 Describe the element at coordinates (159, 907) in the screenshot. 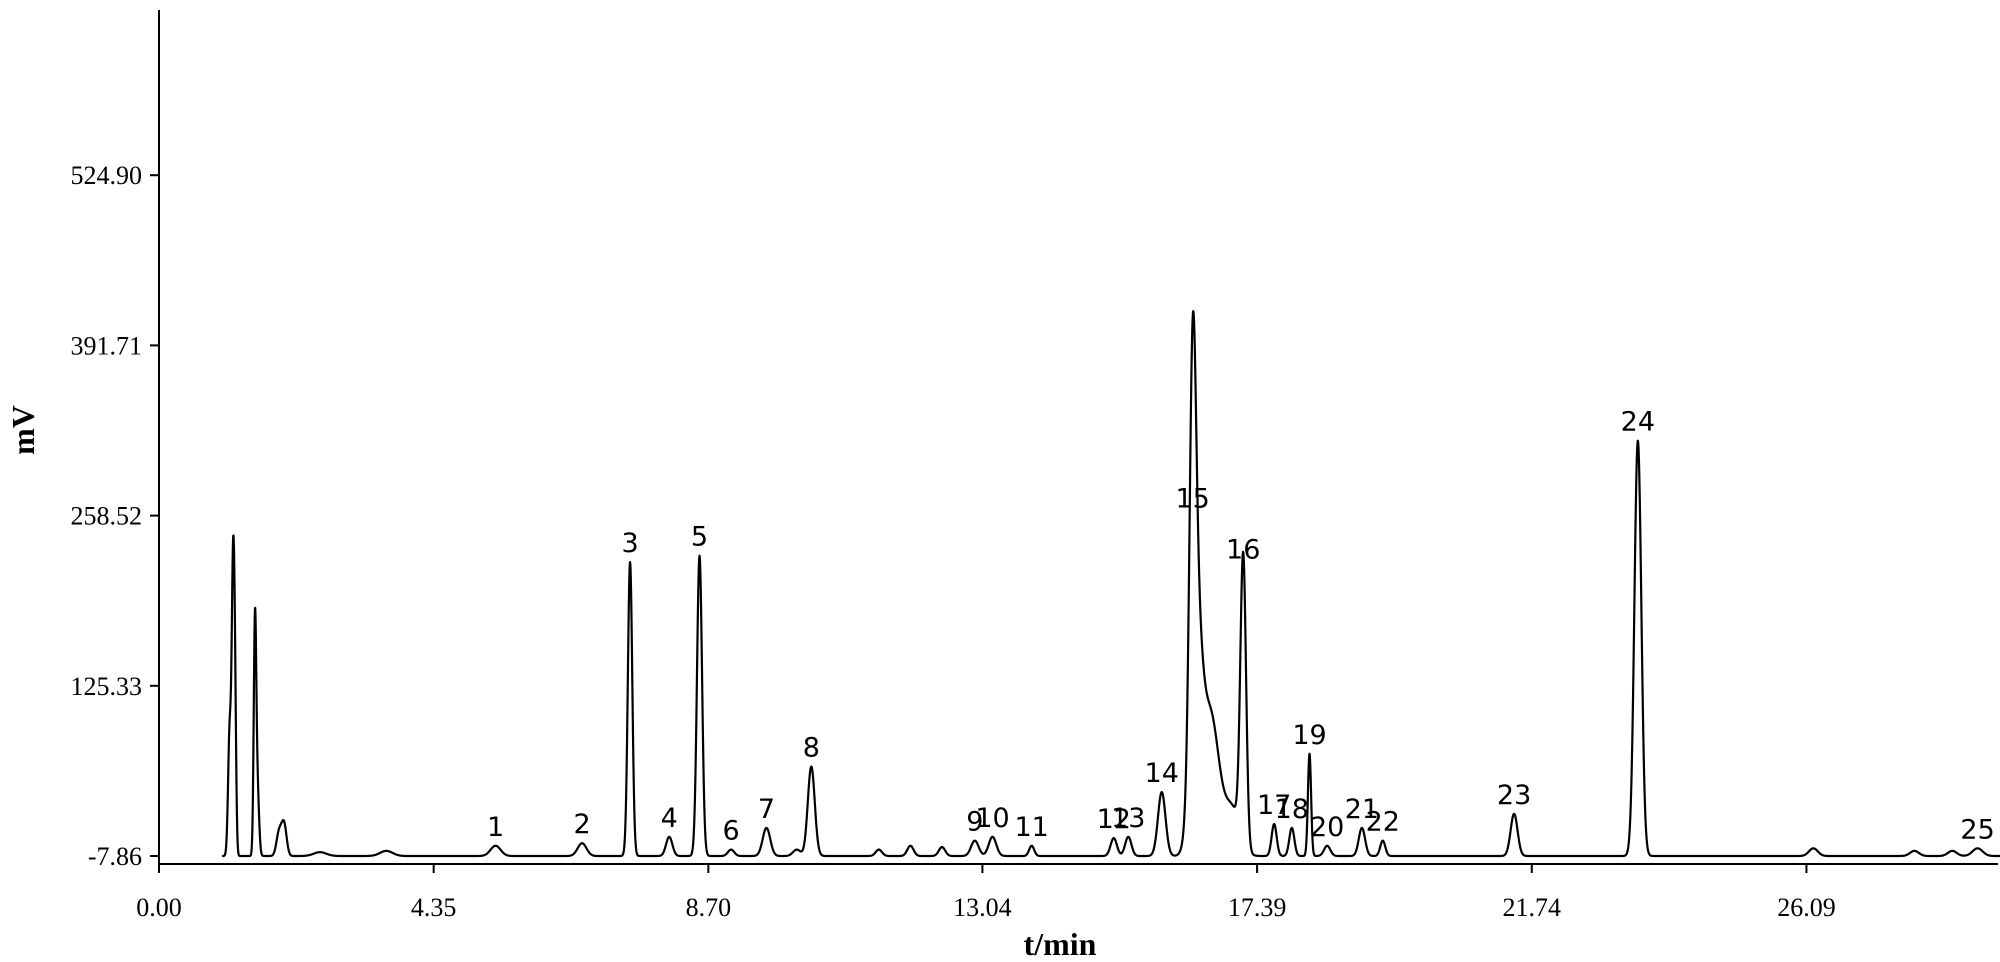

I see `x-tick-label: 0.00` at that location.